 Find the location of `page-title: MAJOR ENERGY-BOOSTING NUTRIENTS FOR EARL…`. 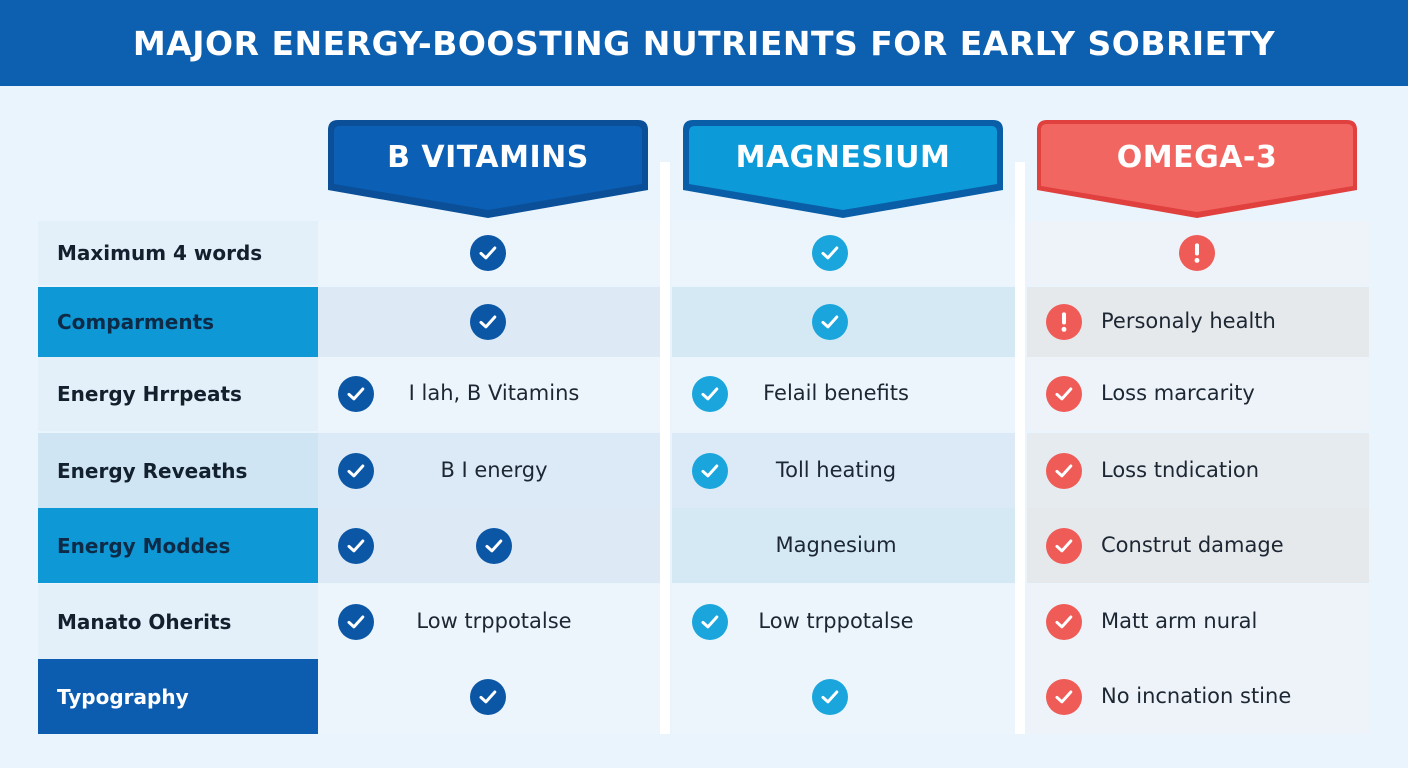

page-title: MAJOR ENERGY-BOOSTING NUTRIENTS FOR EARL… is located at coordinates (704, 43).